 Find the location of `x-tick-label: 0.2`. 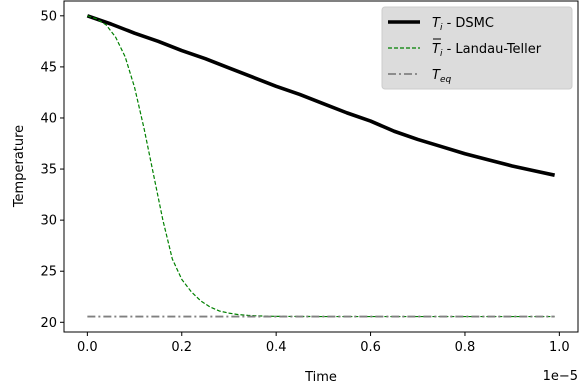

x-tick-label: 0.2 is located at coordinates (181, 347).